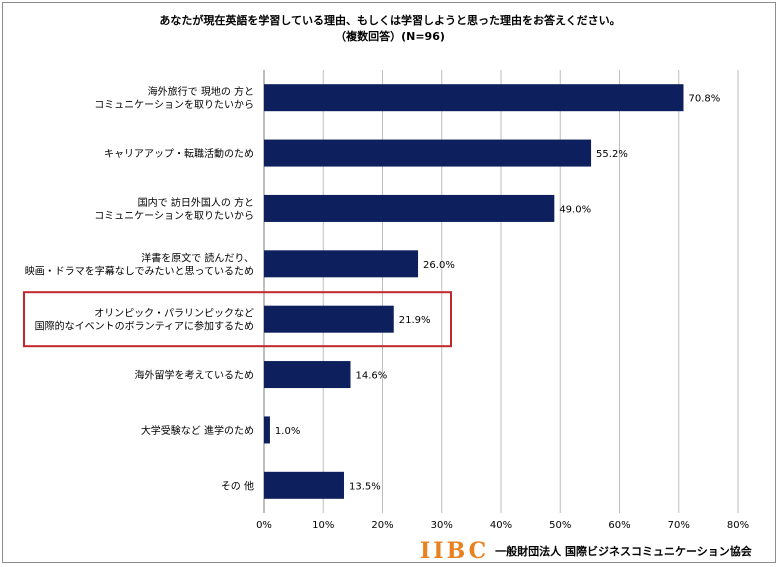 Image resolution: width=780 pixels, height=567 pixels. What do you see at coordinates (287, 431) in the screenshot?
I see `data-label: 1.0%` at bounding box center [287, 431].